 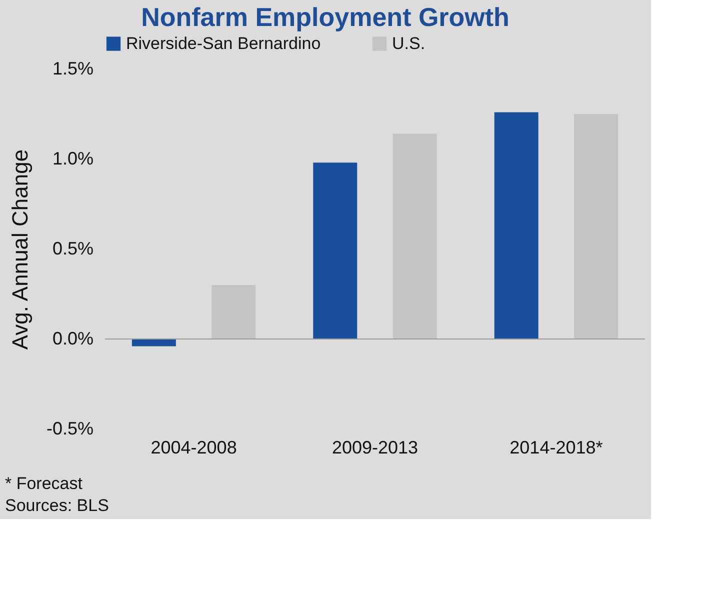 I want to click on x-tick-label: 2004-2008, so click(x=193, y=448).